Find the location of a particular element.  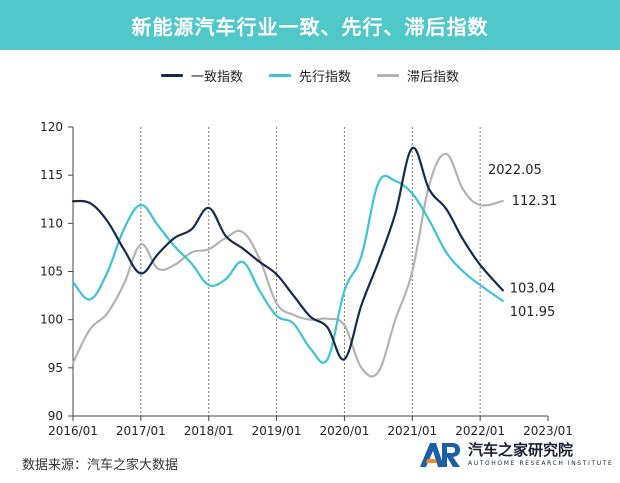

legend-label-coincident: 一致指数 is located at coordinates (216, 77).